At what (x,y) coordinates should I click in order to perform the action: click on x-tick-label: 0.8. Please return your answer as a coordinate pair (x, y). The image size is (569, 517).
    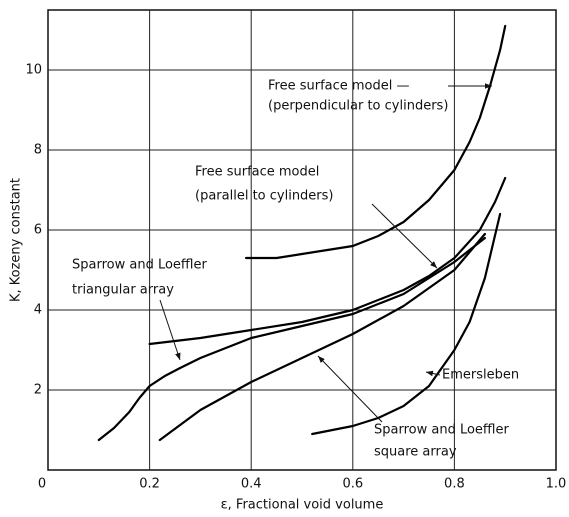
    Looking at the image, I should click on (454, 484).